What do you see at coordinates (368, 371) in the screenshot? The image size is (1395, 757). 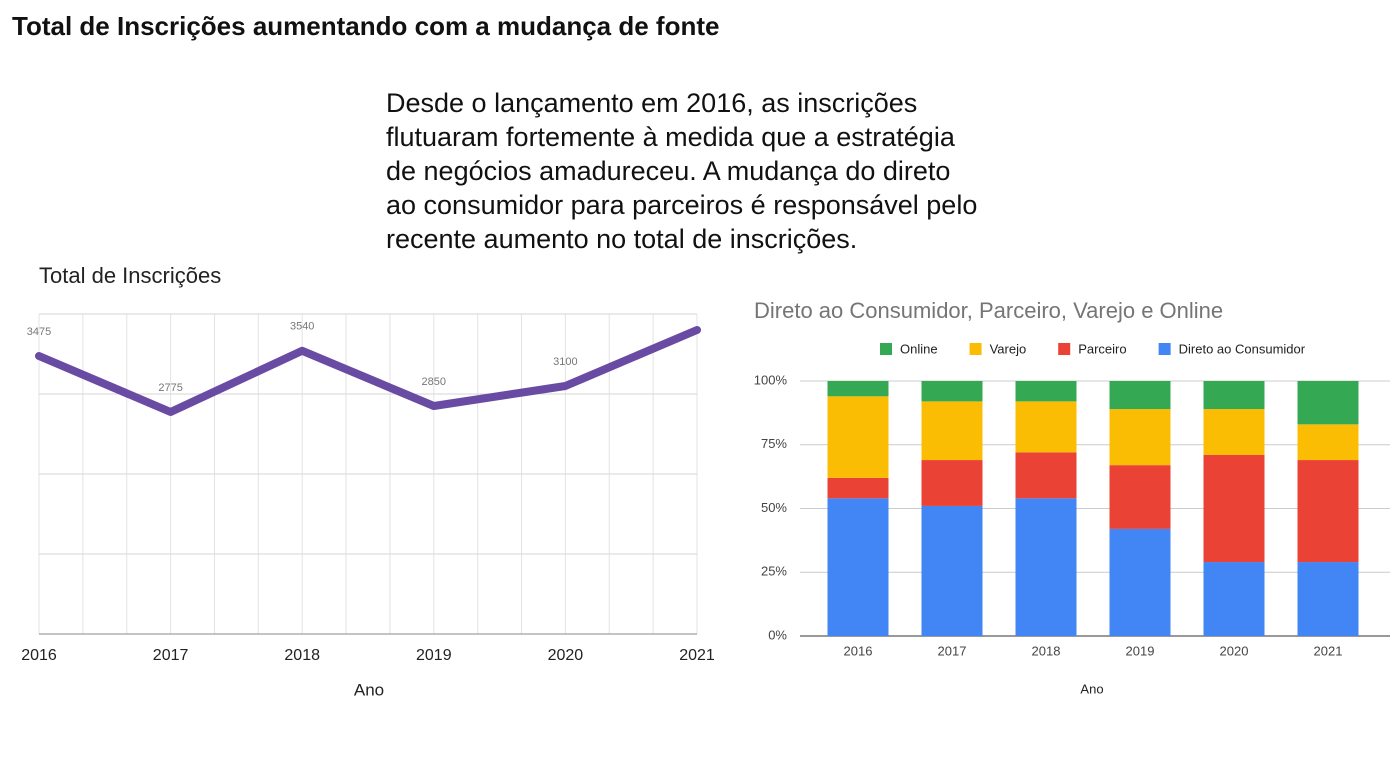 I see `line` at bounding box center [368, 371].